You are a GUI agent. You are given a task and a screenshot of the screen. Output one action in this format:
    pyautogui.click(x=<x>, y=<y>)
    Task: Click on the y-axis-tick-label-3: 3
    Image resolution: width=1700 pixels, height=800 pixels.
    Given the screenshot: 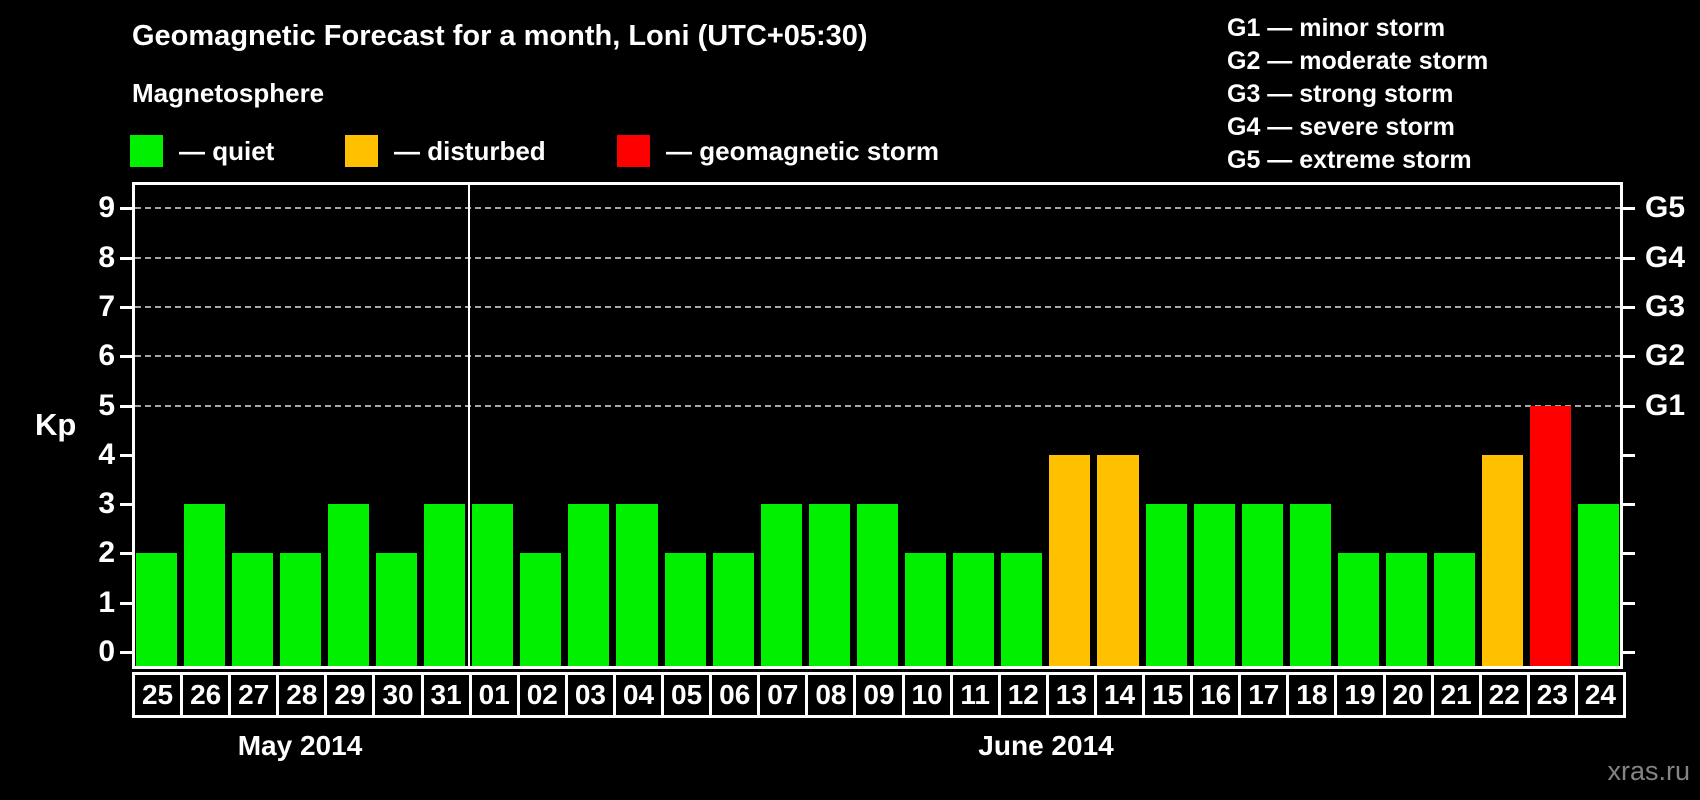 What is the action you would take?
    pyautogui.click(x=106, y=504)
    